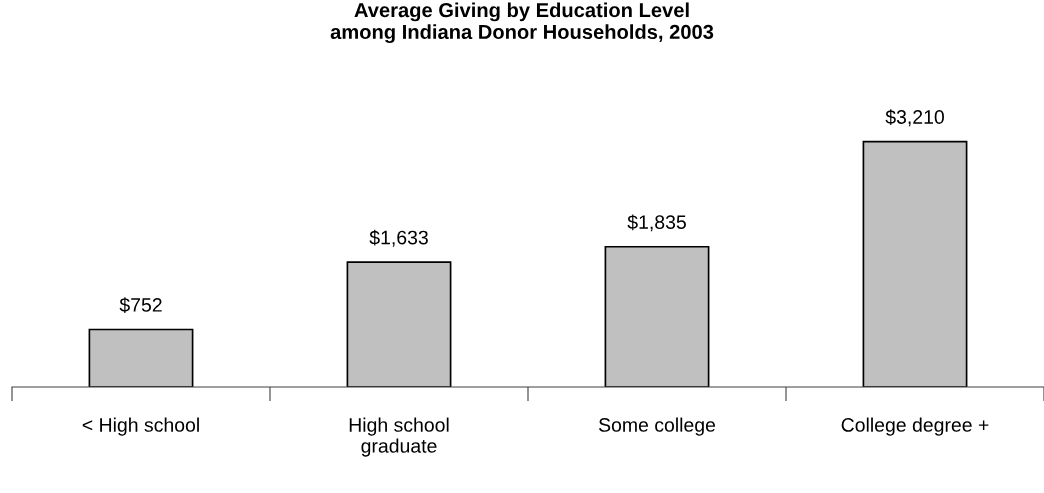 The image size is (1044, 493). I want to click on x-tick-label: < High school, so click(140, 426).